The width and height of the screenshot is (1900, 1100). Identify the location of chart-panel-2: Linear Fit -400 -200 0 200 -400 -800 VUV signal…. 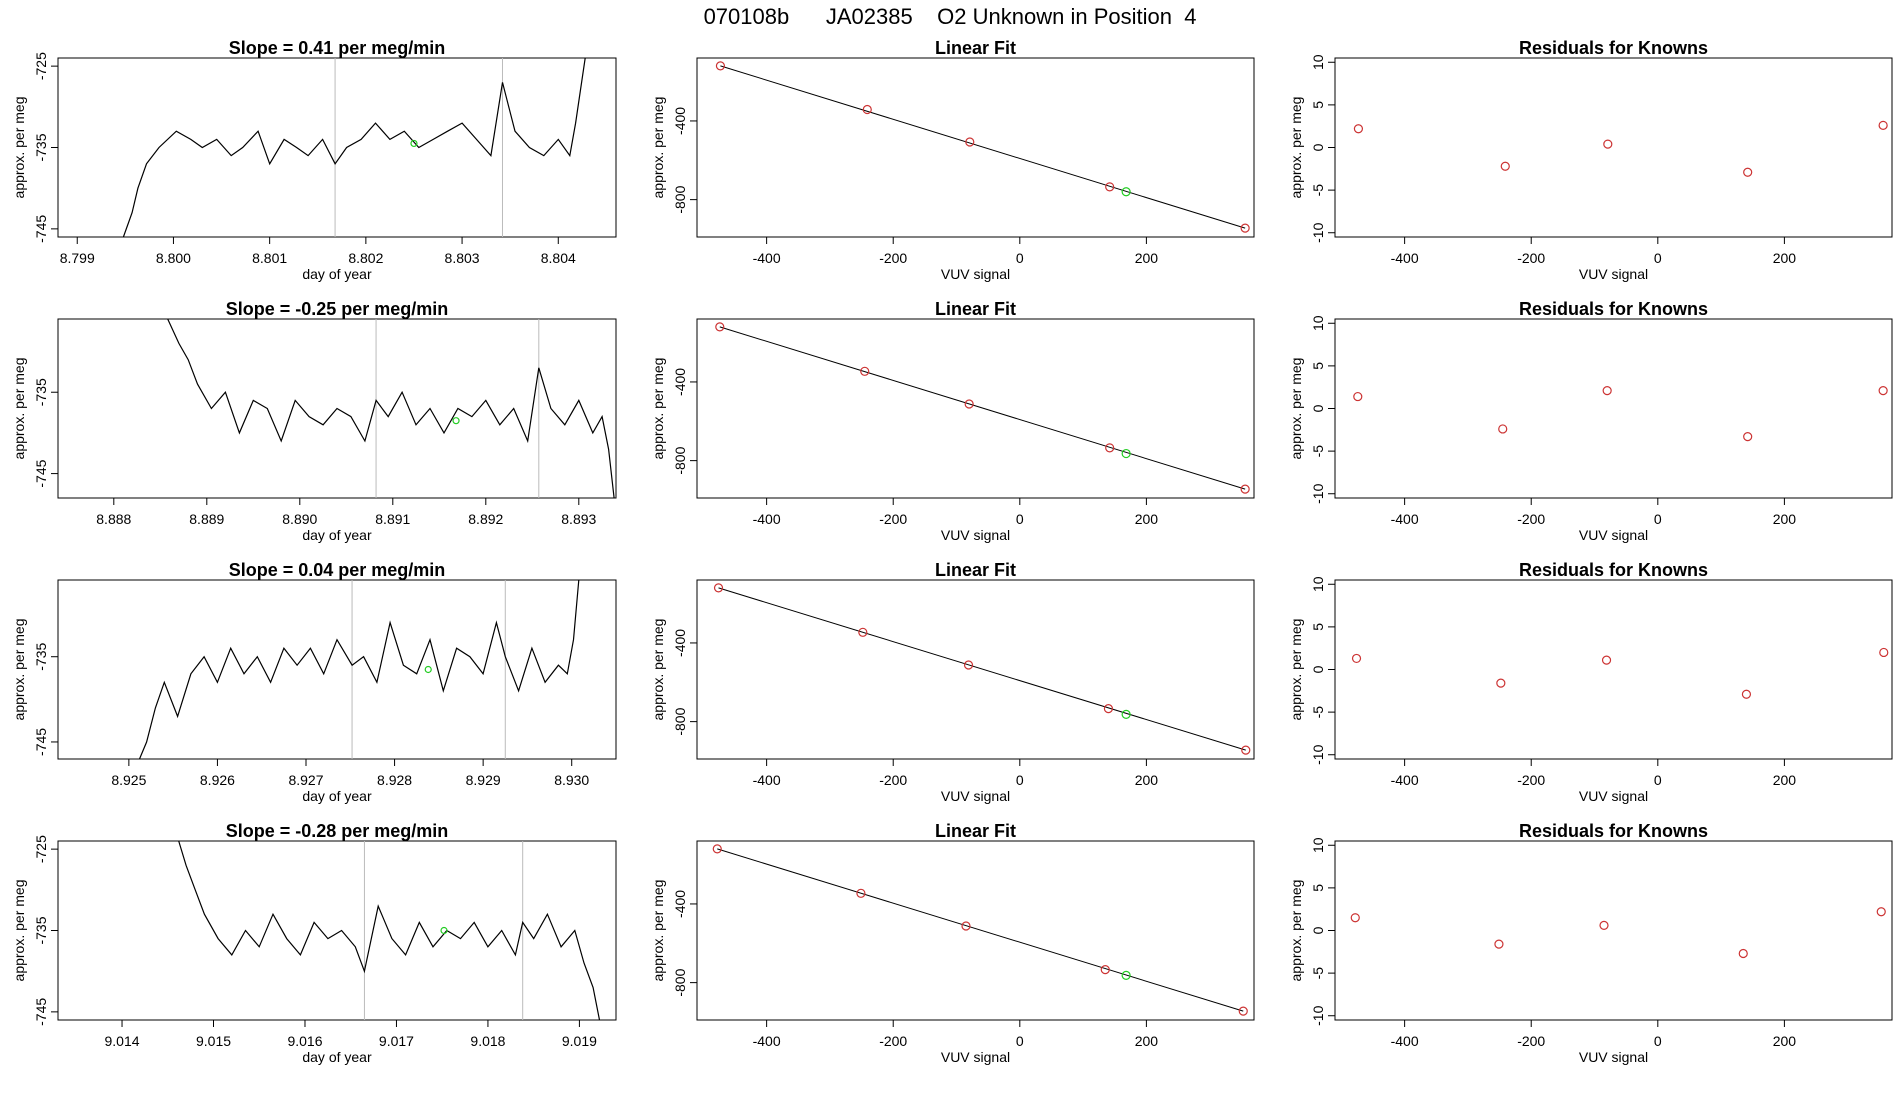
(952, 160).